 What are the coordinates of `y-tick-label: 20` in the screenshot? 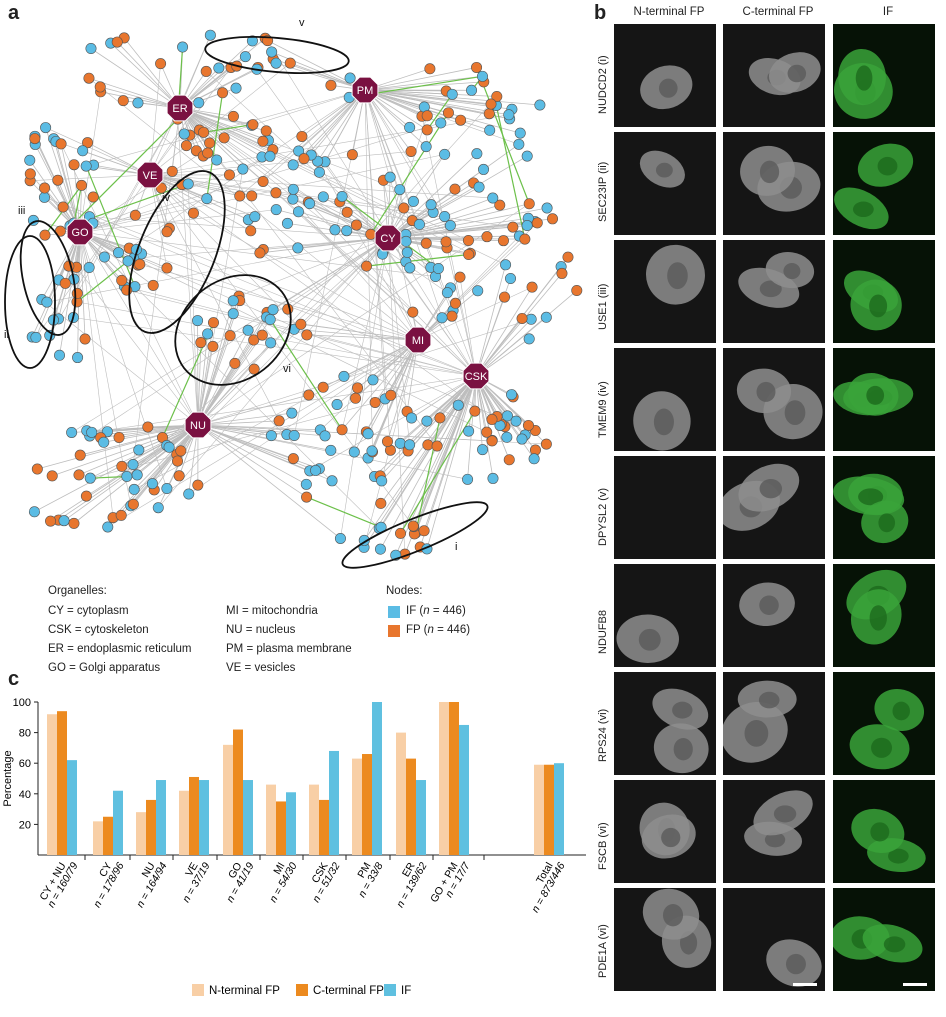 It's located at (25, 825).